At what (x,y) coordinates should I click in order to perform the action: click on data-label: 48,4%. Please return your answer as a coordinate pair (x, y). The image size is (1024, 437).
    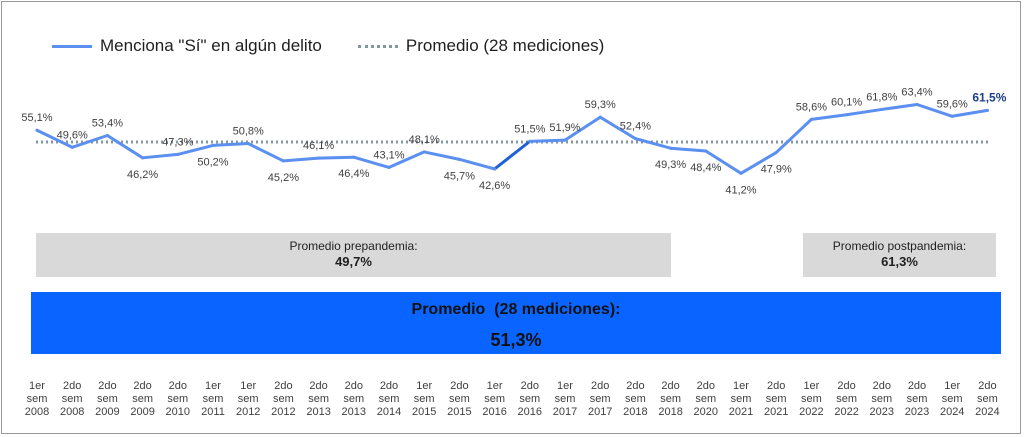
    Looking at the image, I should click on (705, 168).